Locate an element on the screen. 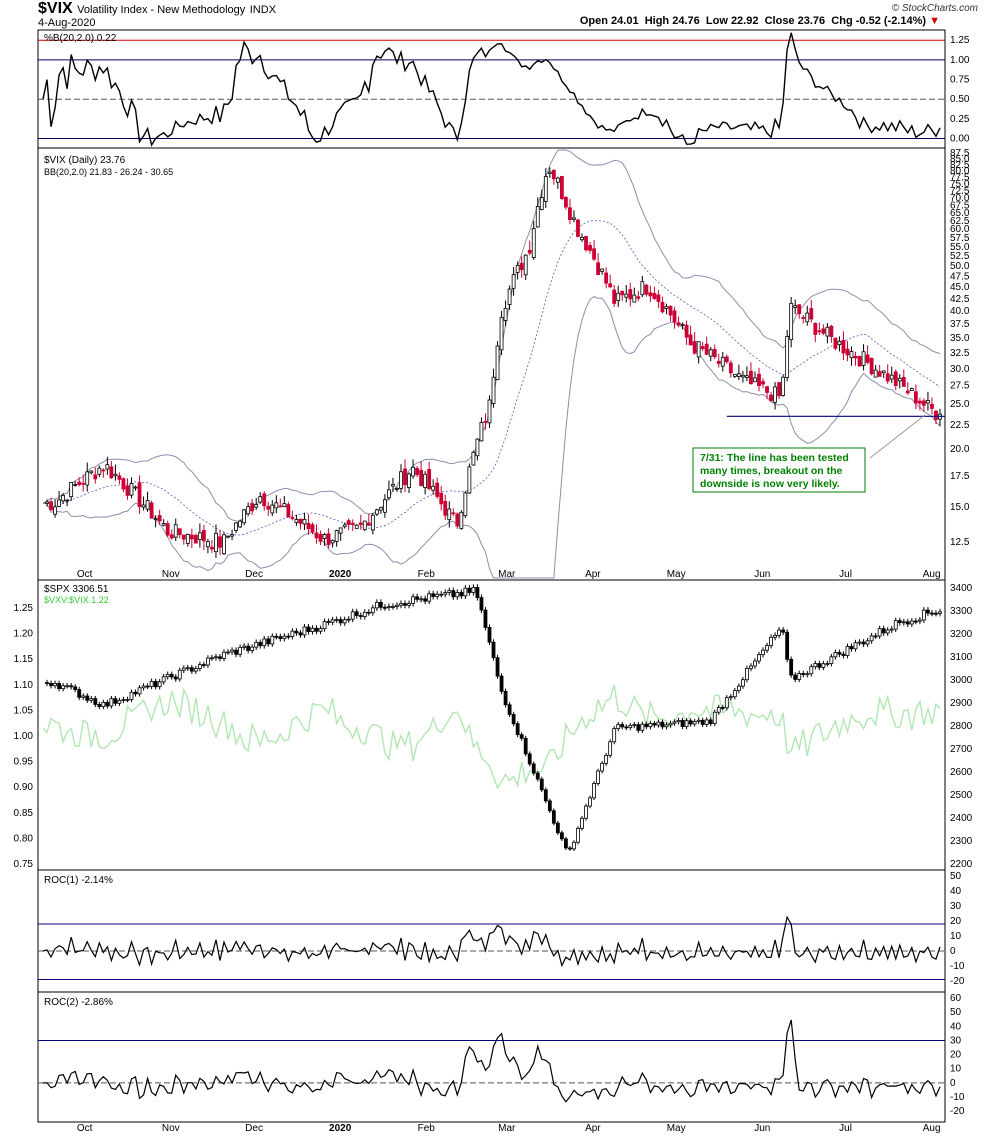  x-axis-label-jul-mid: Jul is located at coordinates (845, 574).